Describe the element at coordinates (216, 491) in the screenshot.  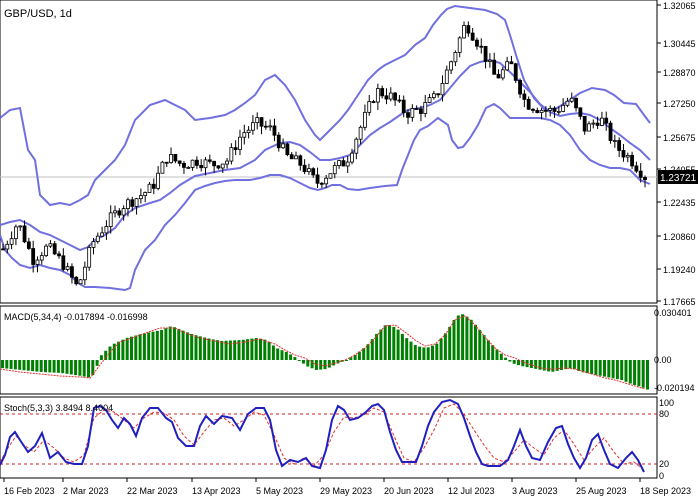
I see `time-tick-label: 13 Apr 2023` at that location.